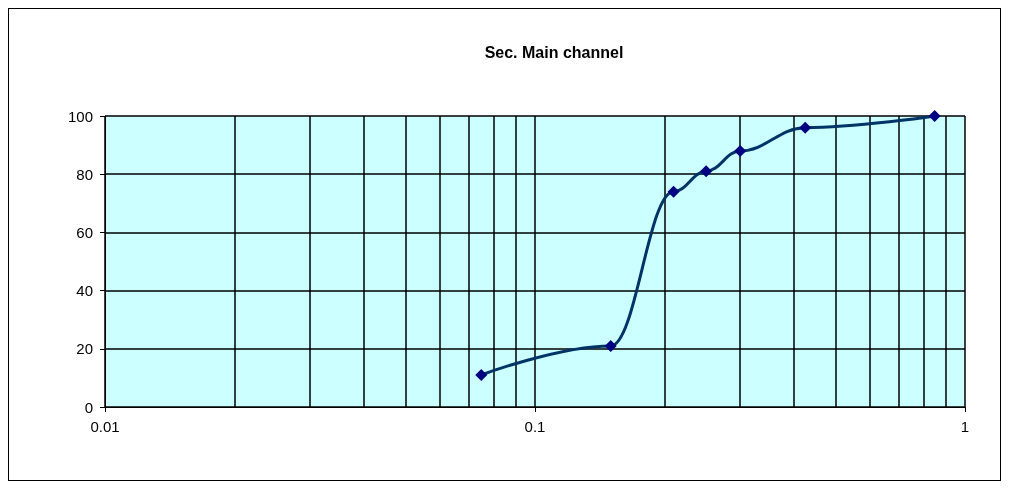 Image resolution: width=1009 pixels, height=489 pixels. I want to click on x-tick-label: 0.01, so click(105, 426).